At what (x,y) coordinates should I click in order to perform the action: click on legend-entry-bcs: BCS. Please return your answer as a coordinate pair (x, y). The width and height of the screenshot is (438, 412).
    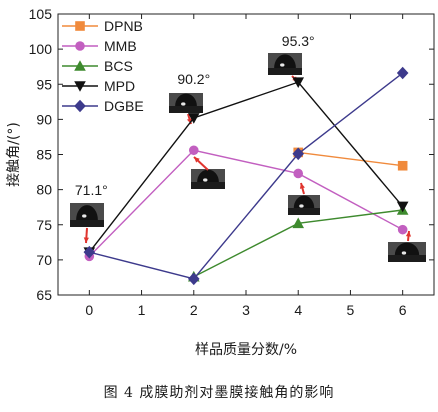
    Looking at the image, I should click on (97, 66).